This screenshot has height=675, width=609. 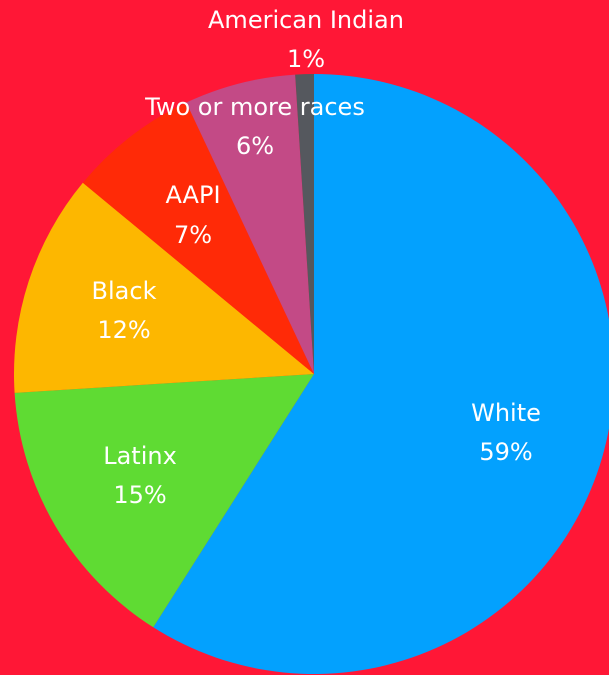 What do you see at coordinates (140, 456) in the screenshot?
I see `label-latinx: Latinx` at bounding box center [140, 456].